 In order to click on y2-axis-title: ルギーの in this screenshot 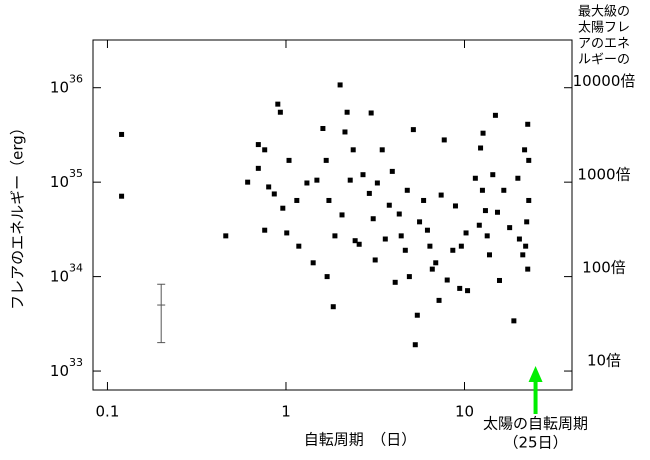, I will do `click(604, 60)`.